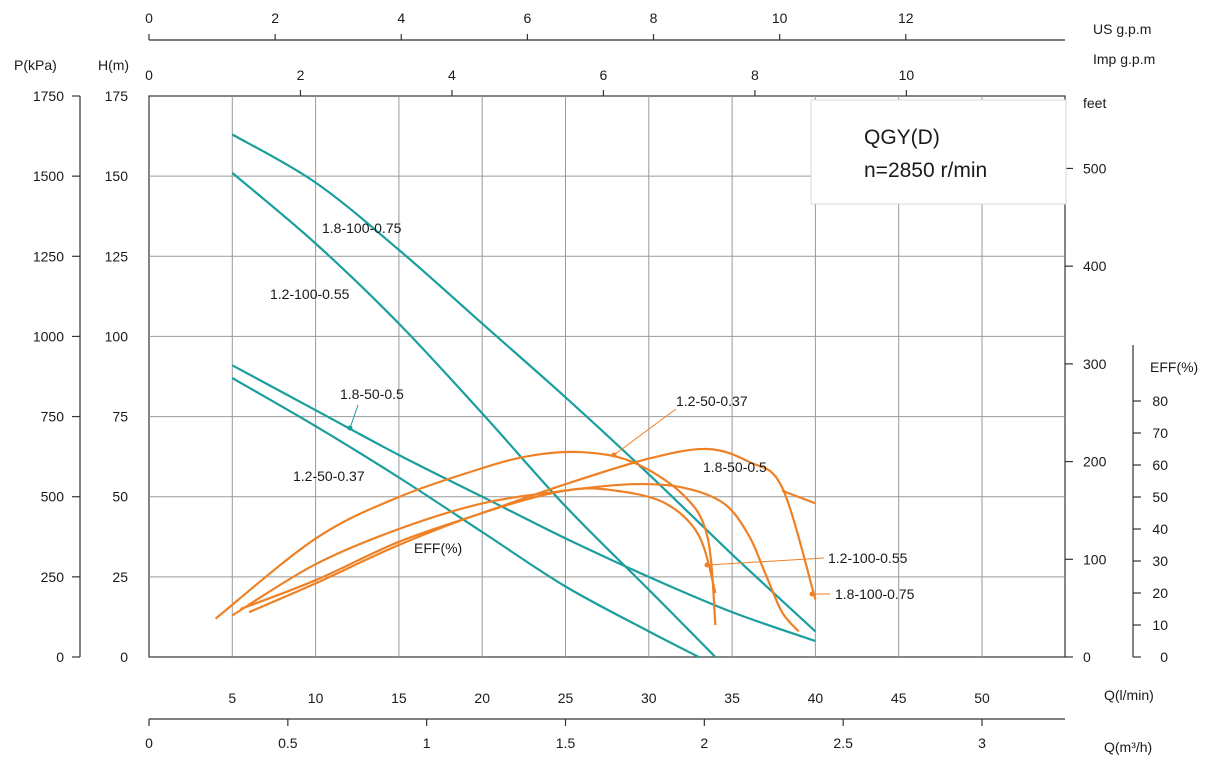 This screenshot has width=1220, height=772. Describe the element at coordinates (350, 428) in the screenshot. I see `label-head-1.8-50-0.5-dot` at that location.